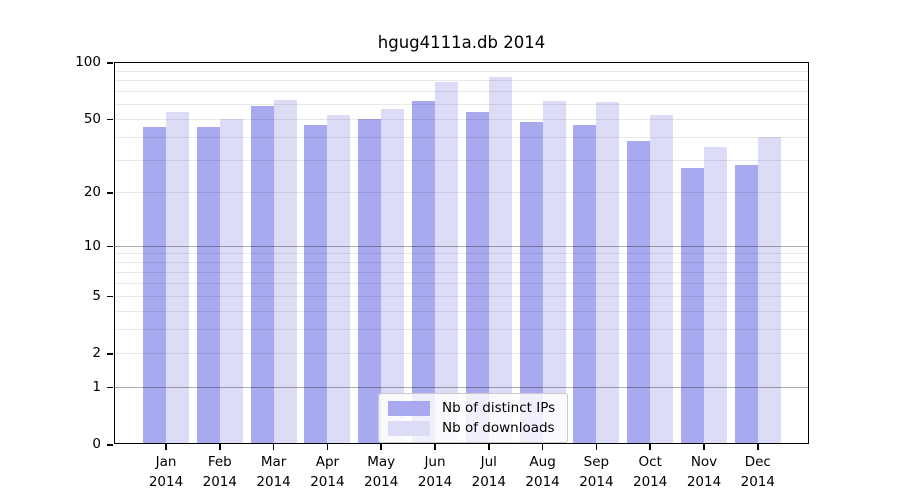 This screenshot has width=900, height=500. I want to click on x-label-month: Nov, so click(704, 462).